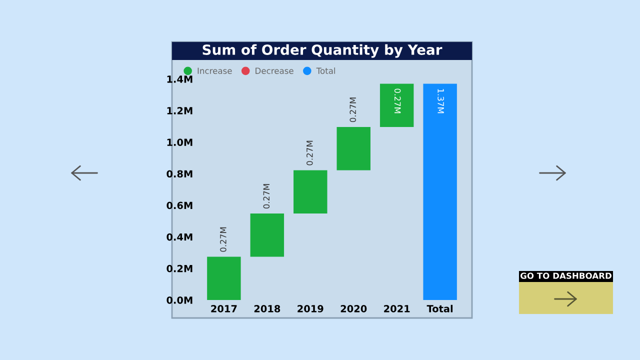 This screenshot has width=640, height=360. I want to click on y-tick-label: 0.6M, so click(179, 206).